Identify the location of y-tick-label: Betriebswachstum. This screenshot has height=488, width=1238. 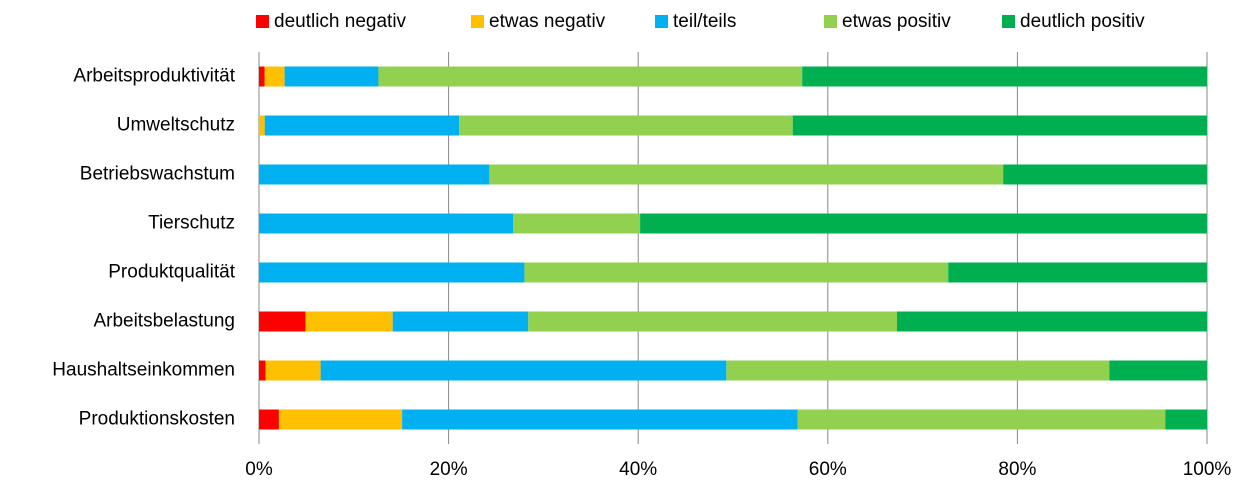
(157, 174).